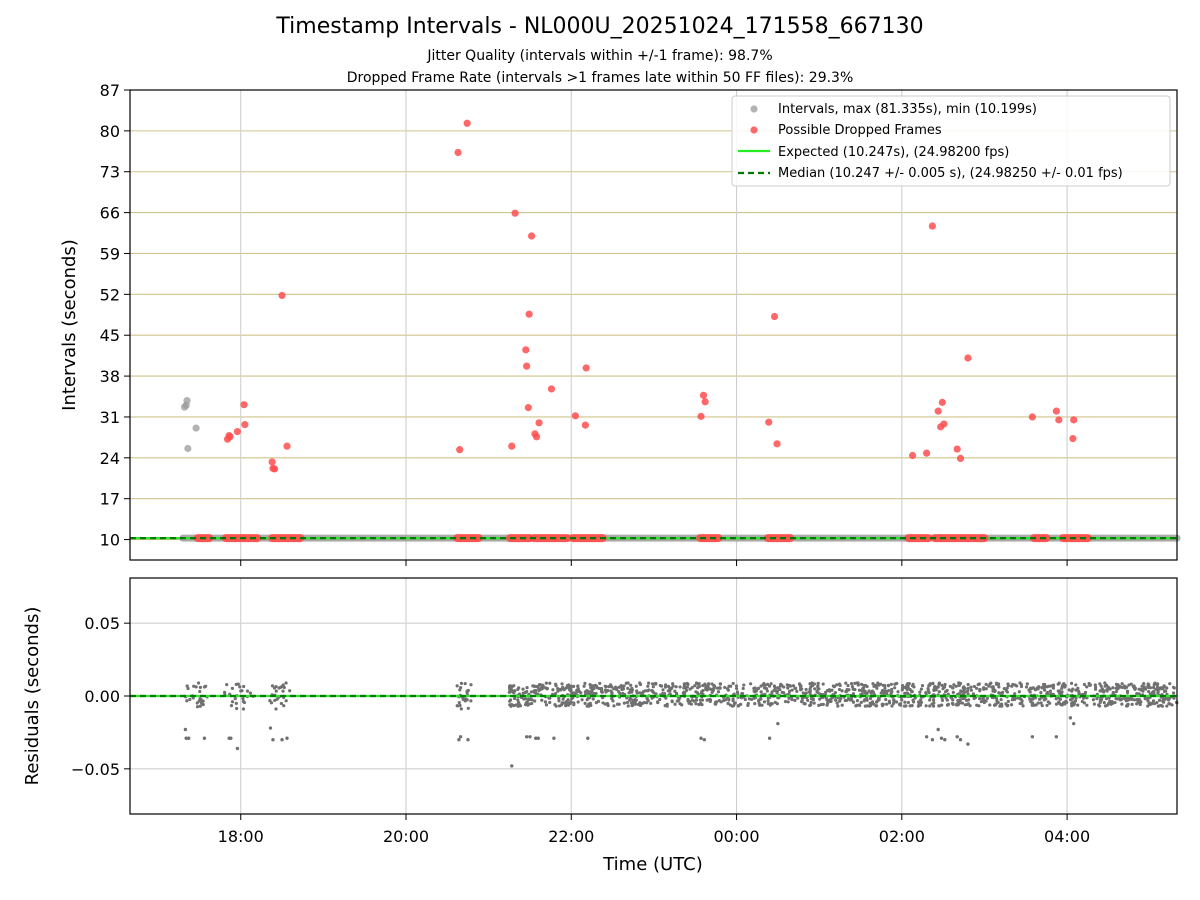 The width and height of the screenshot is (1200, 900). I want to click on legend-frame, so click(951, 141).